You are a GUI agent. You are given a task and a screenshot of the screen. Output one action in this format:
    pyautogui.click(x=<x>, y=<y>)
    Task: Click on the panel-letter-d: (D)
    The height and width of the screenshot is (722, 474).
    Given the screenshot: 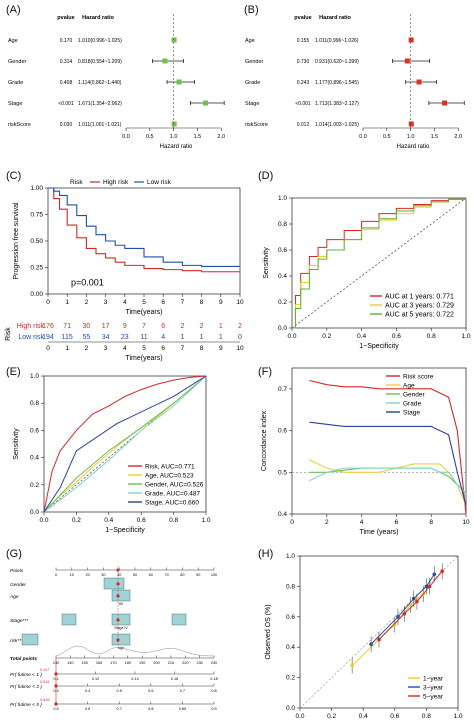 What is the action you would take?
    pyautogui.click(x=266, y=176)
    